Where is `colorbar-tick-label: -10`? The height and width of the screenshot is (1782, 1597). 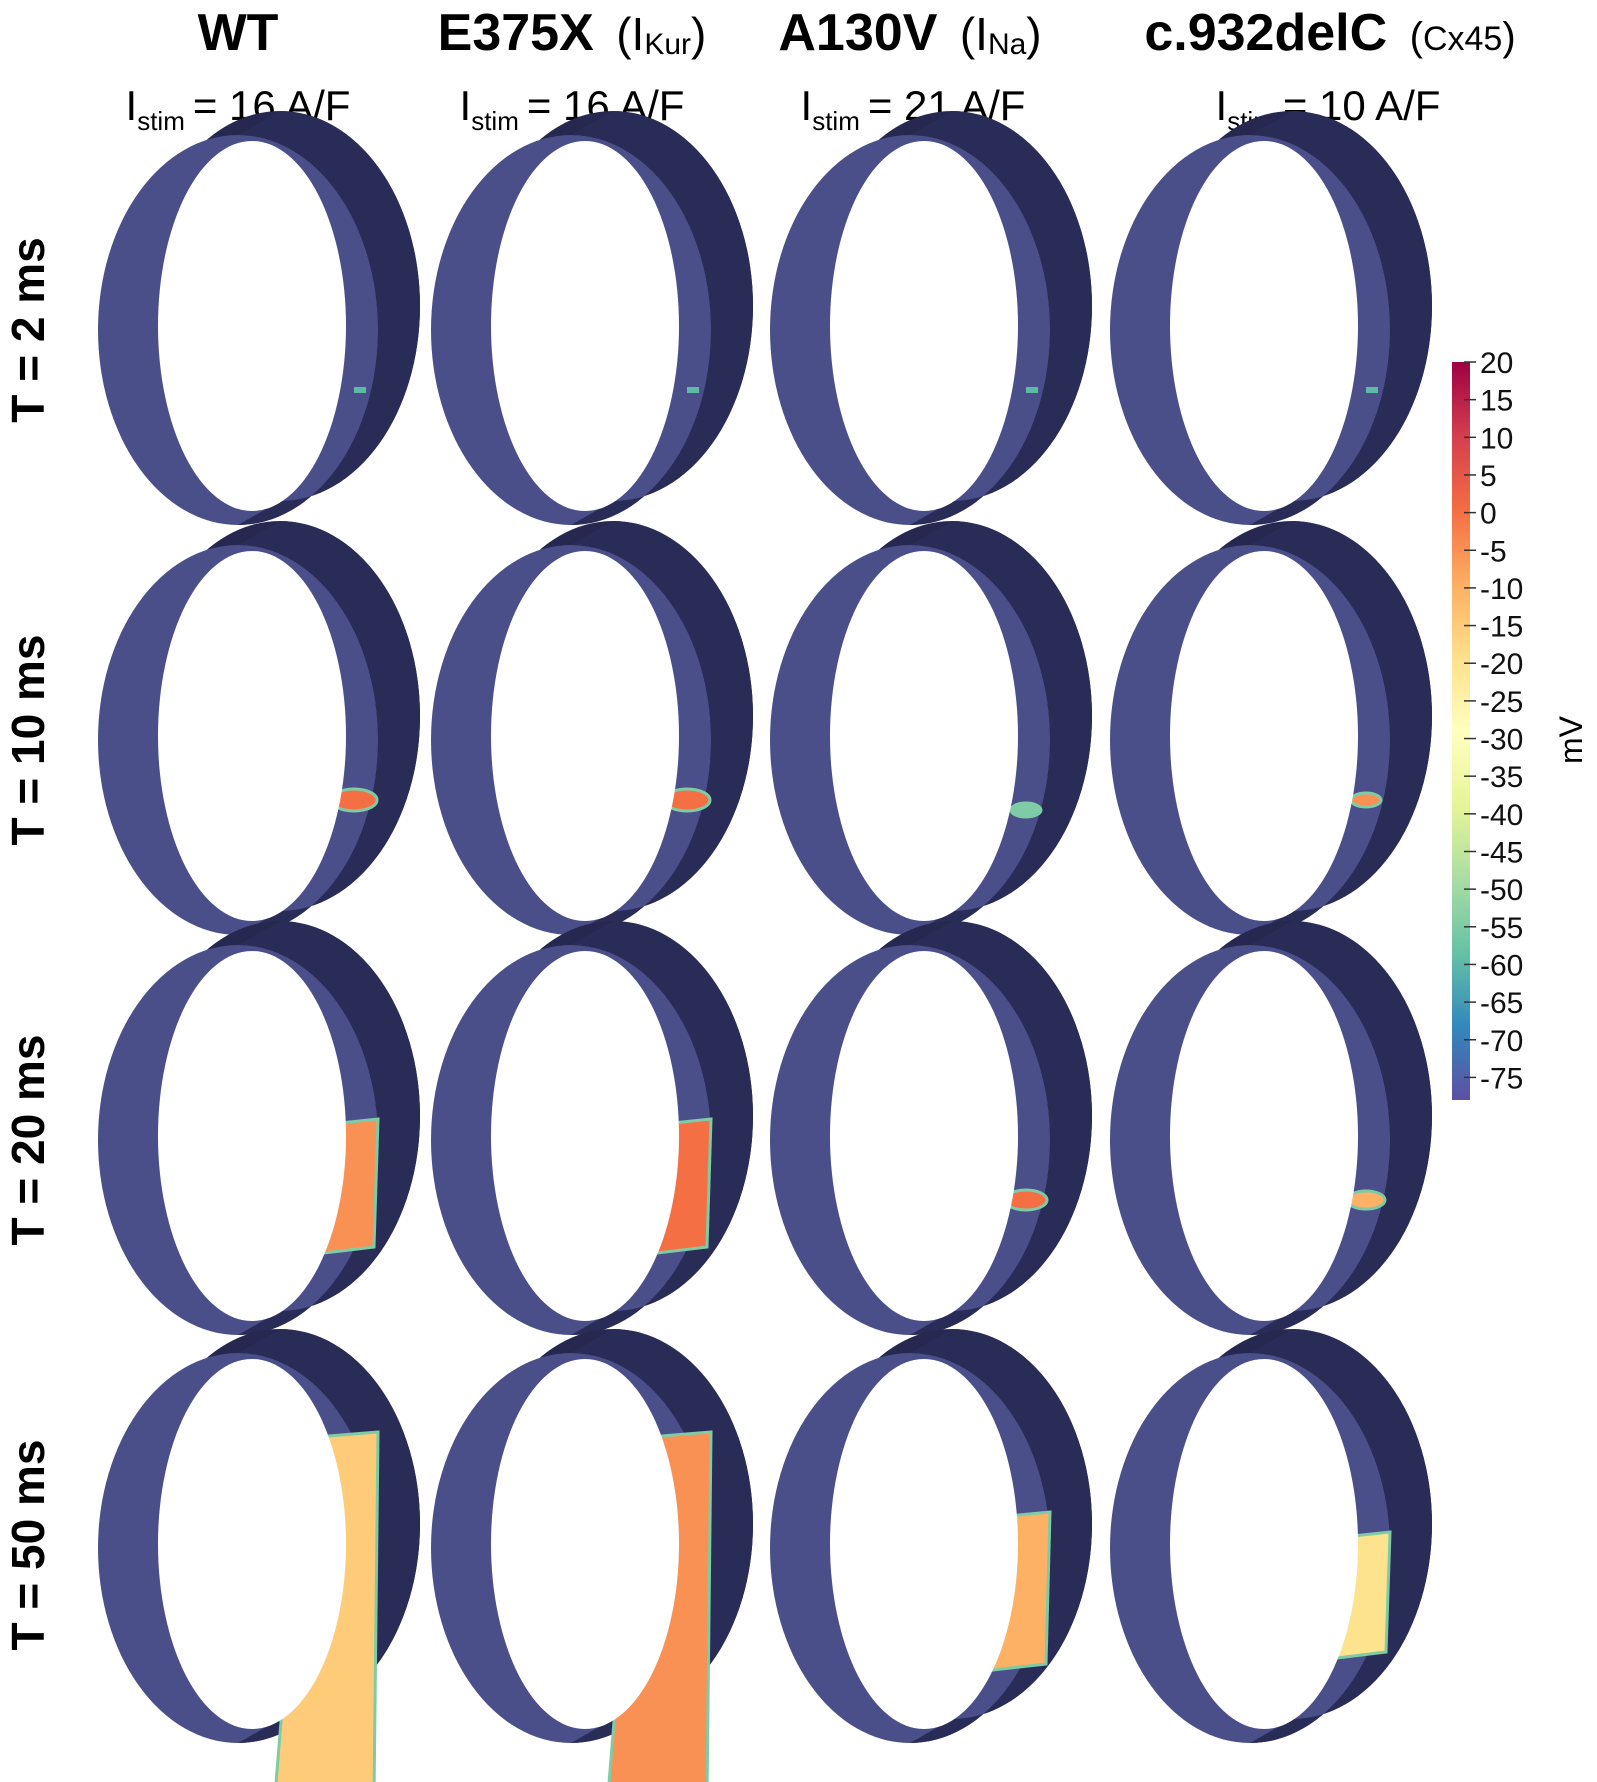 colorbar-tick-label: -10 is located at coordinates (1501, 589).